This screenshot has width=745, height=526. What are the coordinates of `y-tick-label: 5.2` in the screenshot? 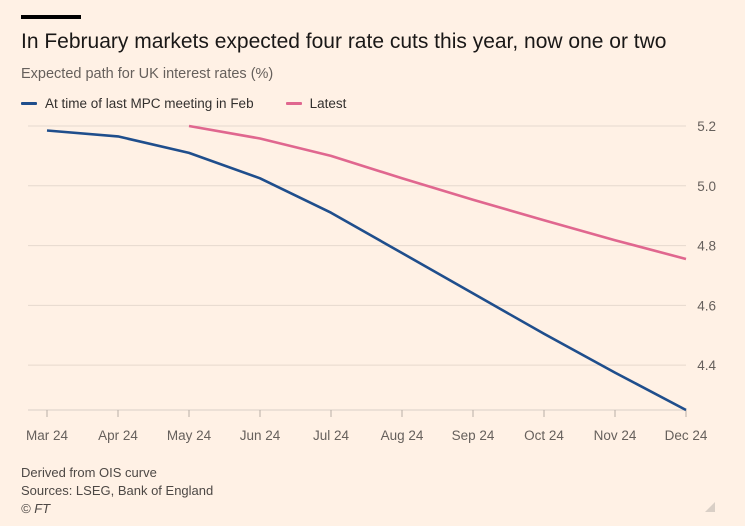 It's located at (706, 126).